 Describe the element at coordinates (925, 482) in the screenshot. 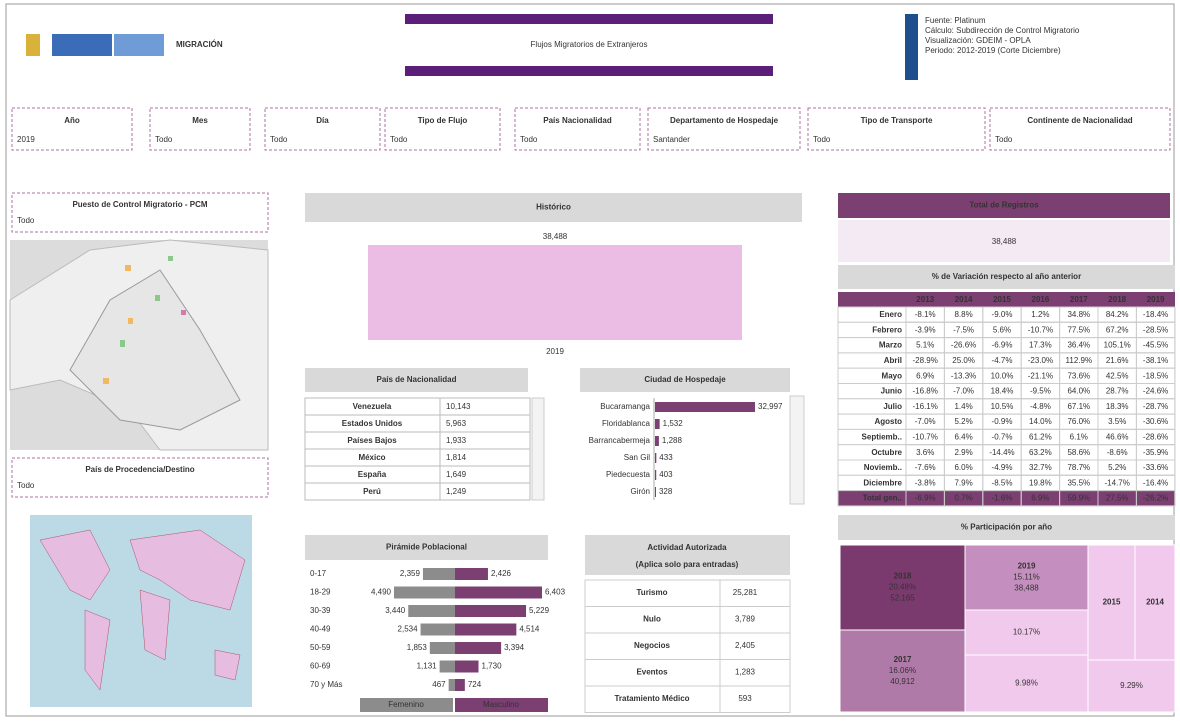

I see `table-cell: -3.8%` at that location.